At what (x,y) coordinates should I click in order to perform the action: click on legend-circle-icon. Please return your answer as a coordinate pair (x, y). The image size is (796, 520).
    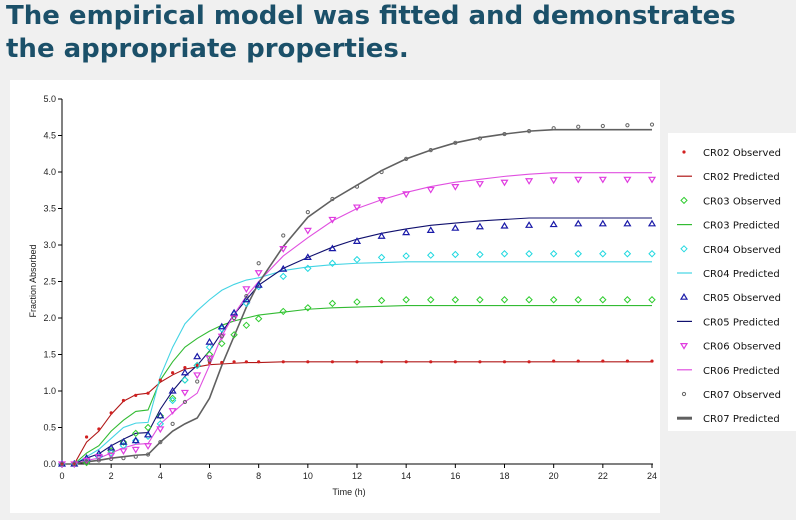
    Looking at the image, I should click on (684, 394).